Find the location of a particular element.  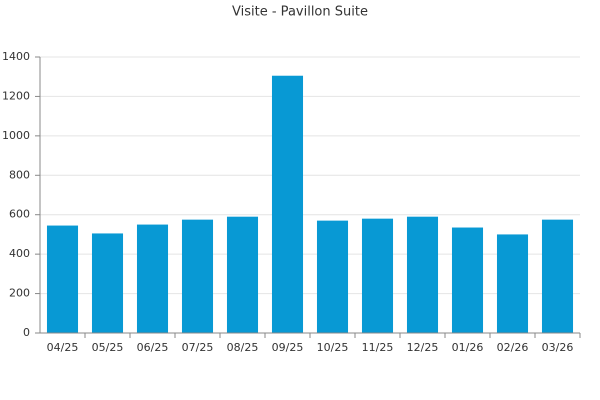

y-tick-label: 200 is located at coordinates (19, 293).